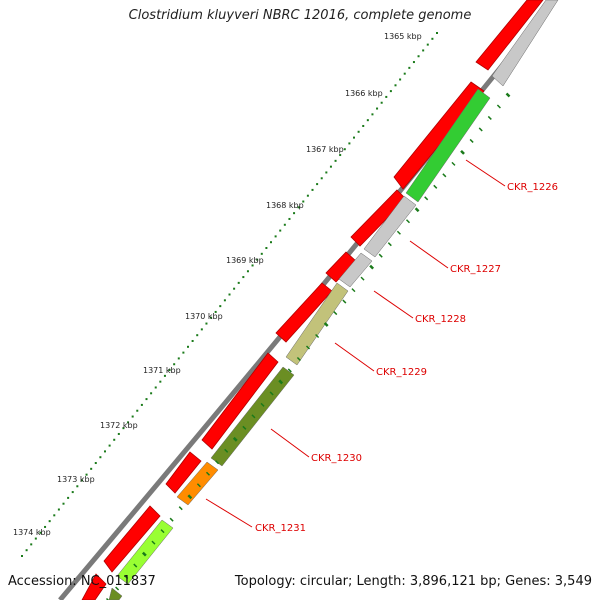 Image resolution: width=600 pixels, height=600 pixels. I want to click on scale-label: 1374 kbp, so click(32, 532).